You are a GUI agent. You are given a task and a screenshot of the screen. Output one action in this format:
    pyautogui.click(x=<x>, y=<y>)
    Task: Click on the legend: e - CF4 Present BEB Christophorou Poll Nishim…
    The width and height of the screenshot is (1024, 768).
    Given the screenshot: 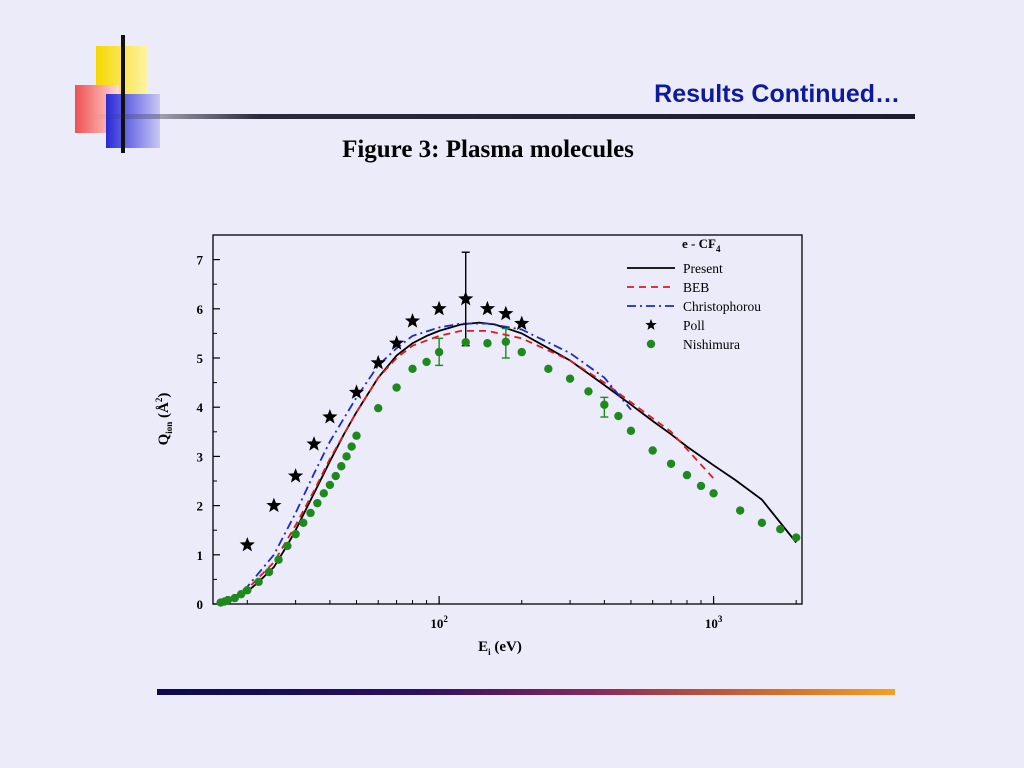 What is the action you would take?
    pyautogui.click(x=694, y=294)
    